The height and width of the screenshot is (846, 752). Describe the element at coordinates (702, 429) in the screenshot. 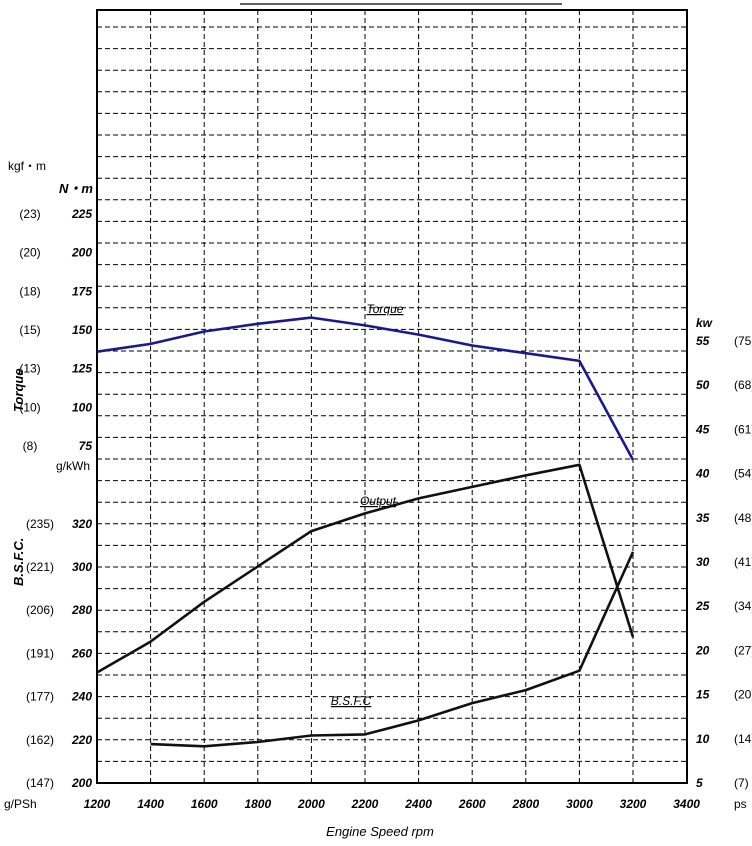

I see `power-tick-label: 45` at that location.